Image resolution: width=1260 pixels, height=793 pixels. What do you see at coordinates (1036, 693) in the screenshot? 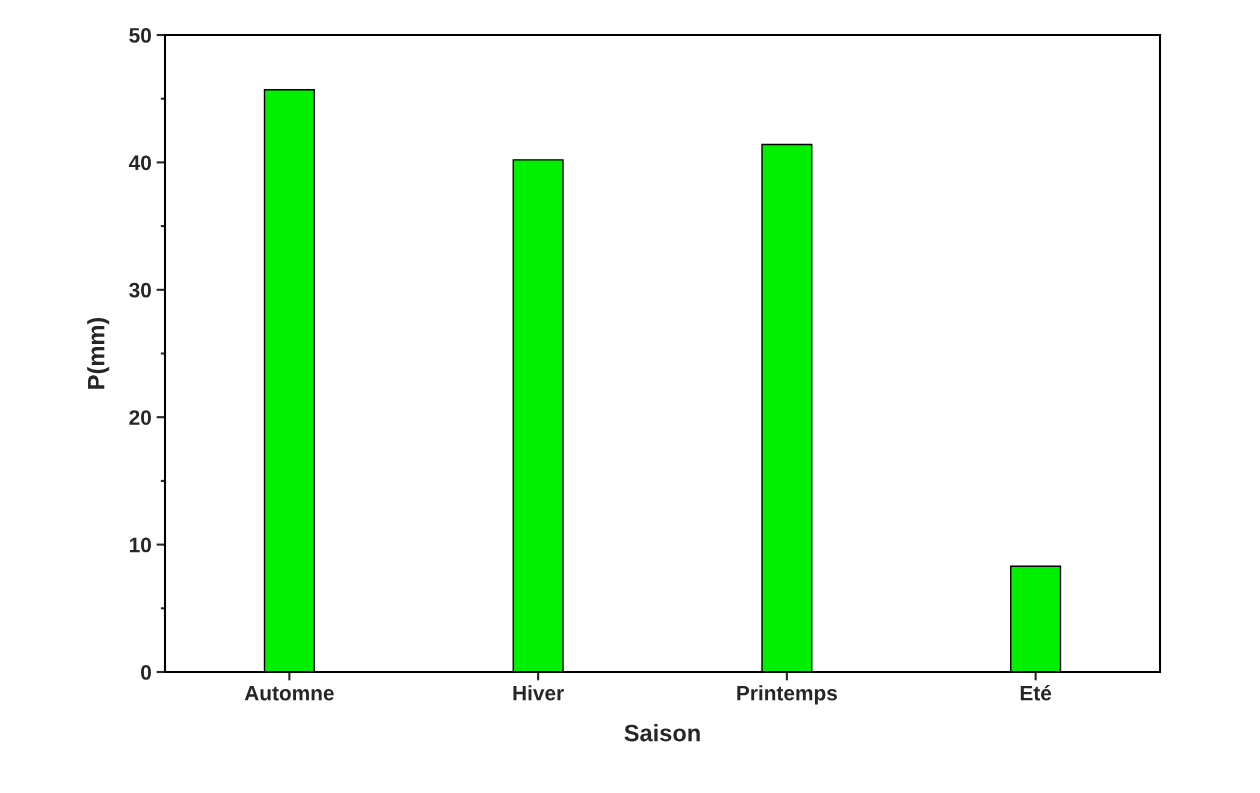
I see `x-tick-label: Eté` at bounding box center [1036, 693].